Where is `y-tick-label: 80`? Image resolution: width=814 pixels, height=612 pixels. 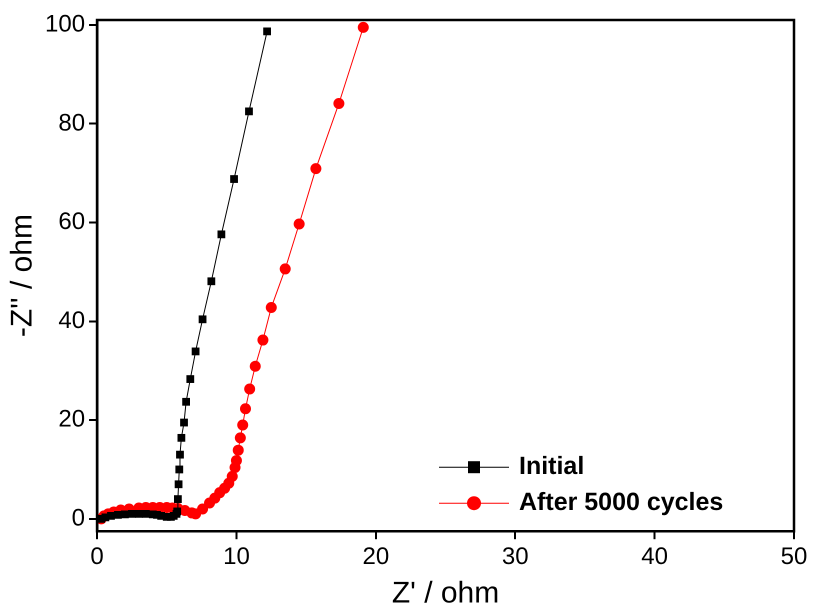
y-tick-label: 80 is located at coordinates (72, 122).